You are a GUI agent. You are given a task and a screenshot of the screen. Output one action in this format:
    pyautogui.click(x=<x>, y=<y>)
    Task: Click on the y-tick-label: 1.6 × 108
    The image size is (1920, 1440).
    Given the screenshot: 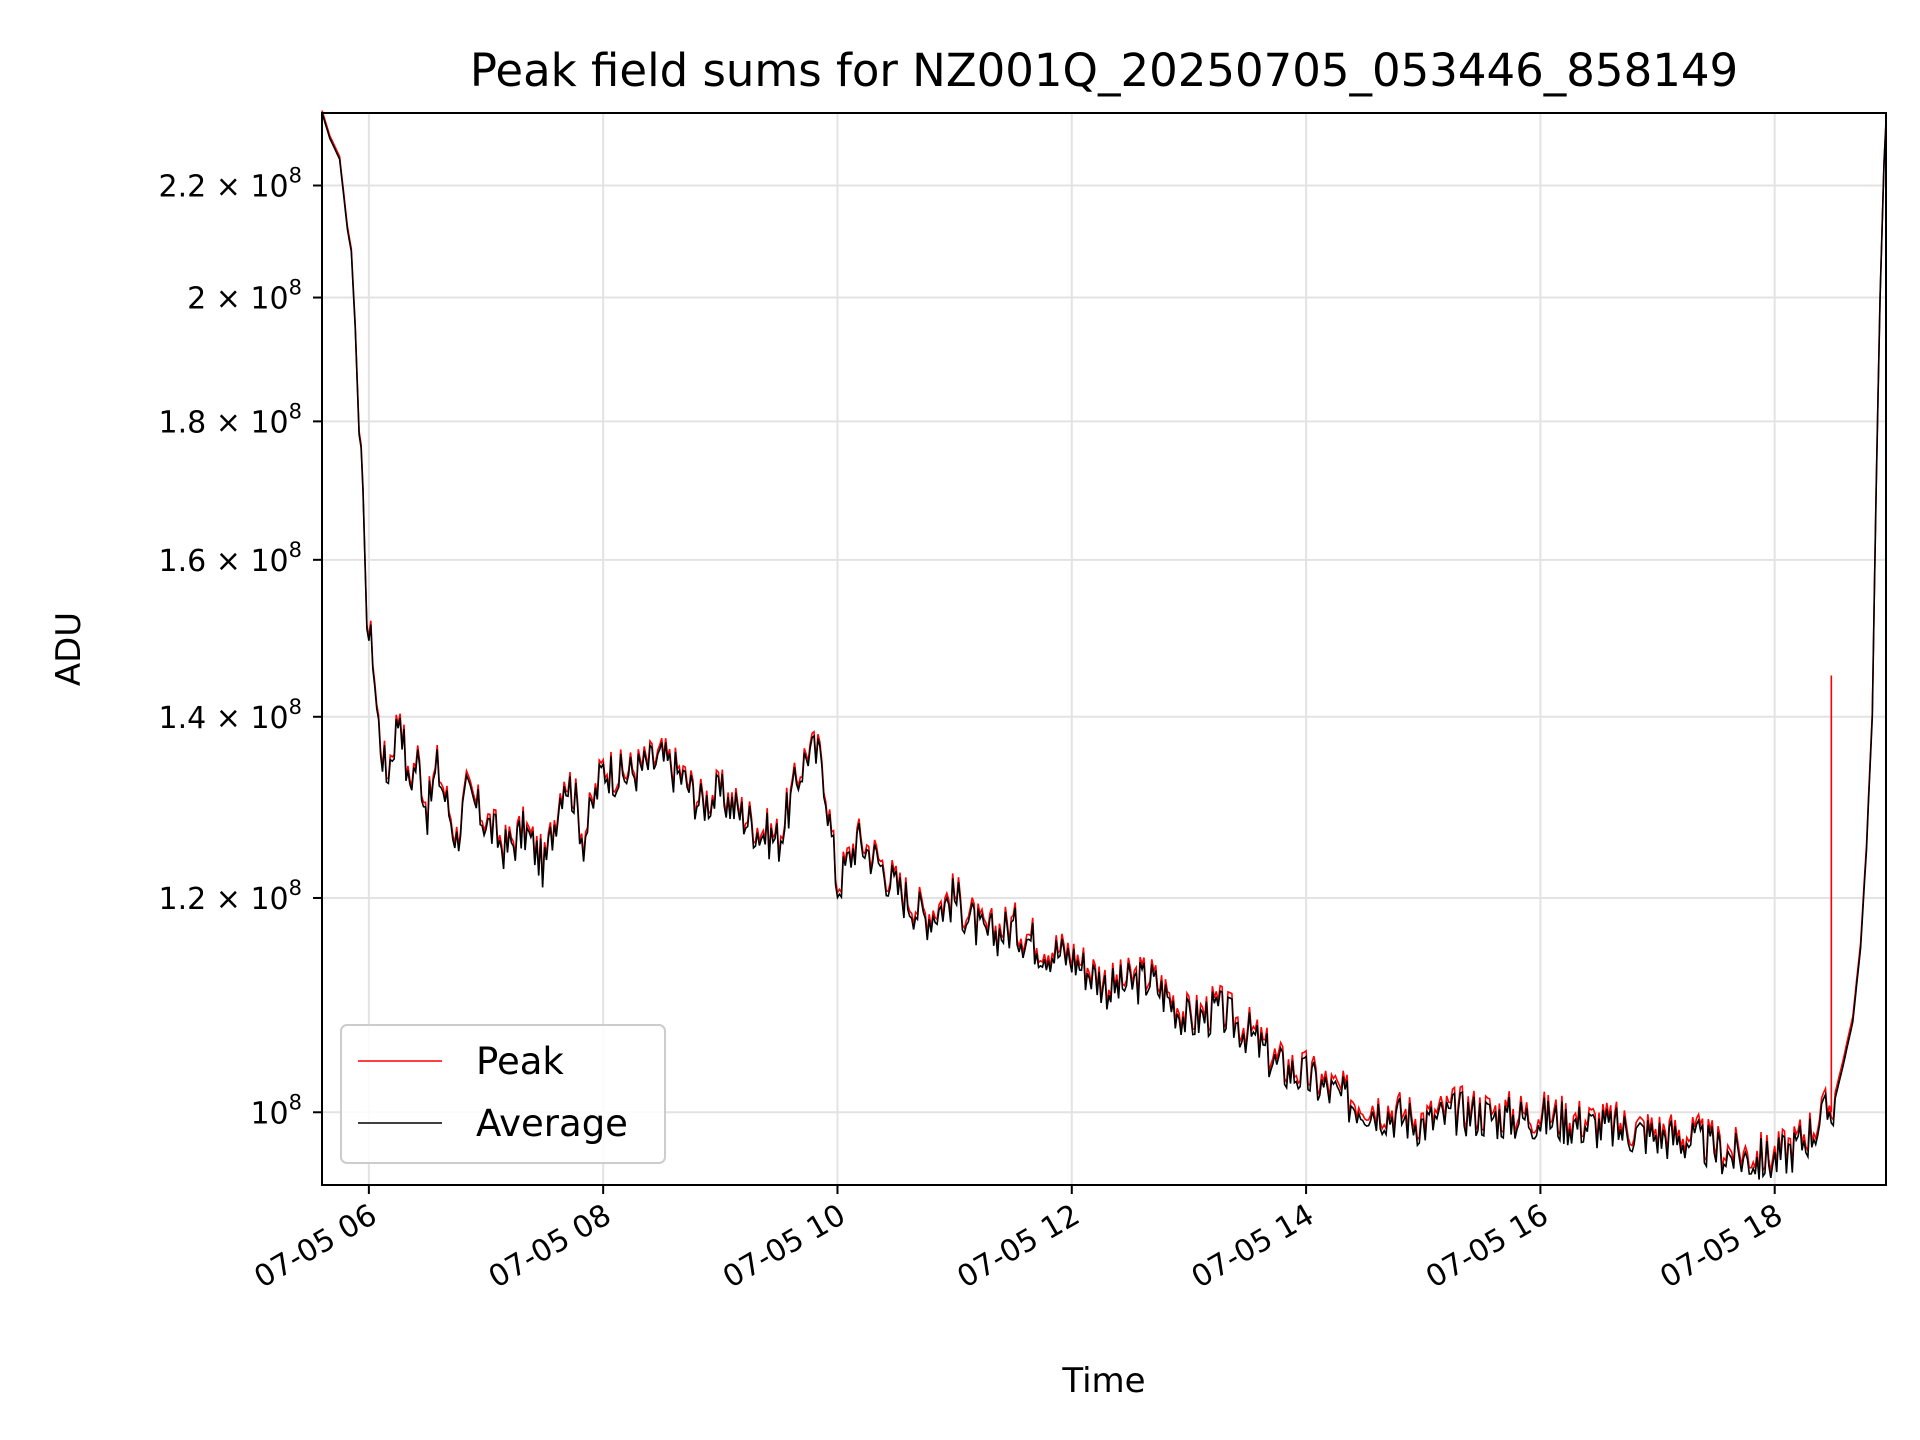 What is the action you would take?
    pyautogui.click(x=230, y=558)
    